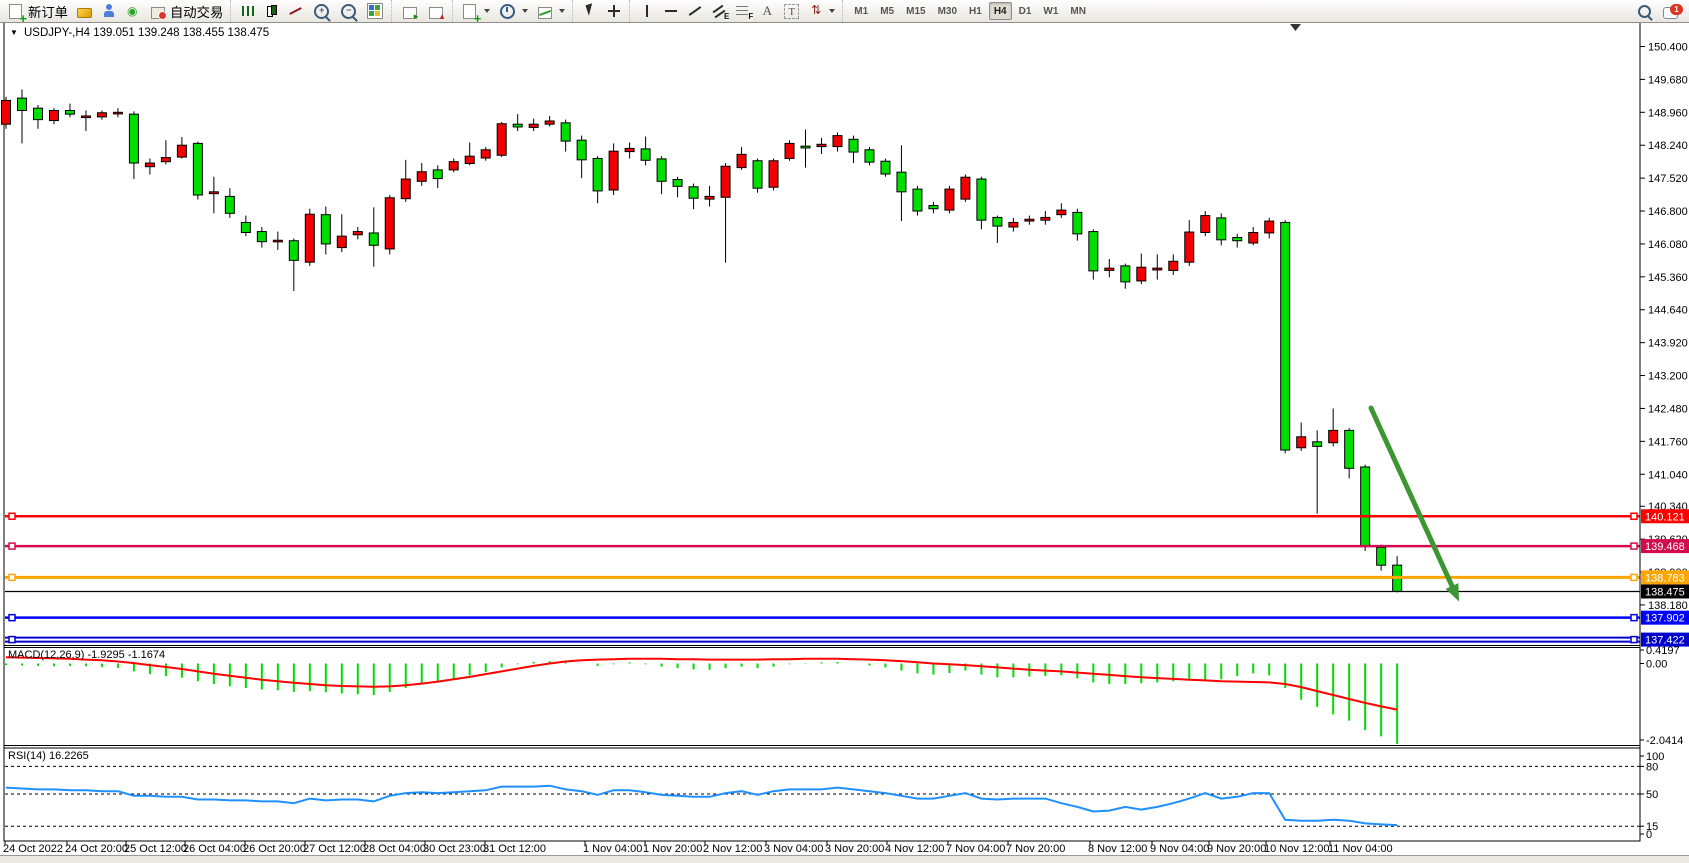  I want to click on search-icon, so click(1644, 11).